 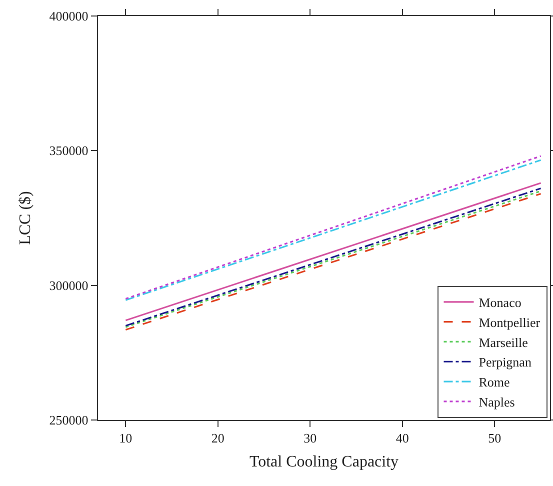 I want to click on legend-label: Naples, so click(x=496, y=402).